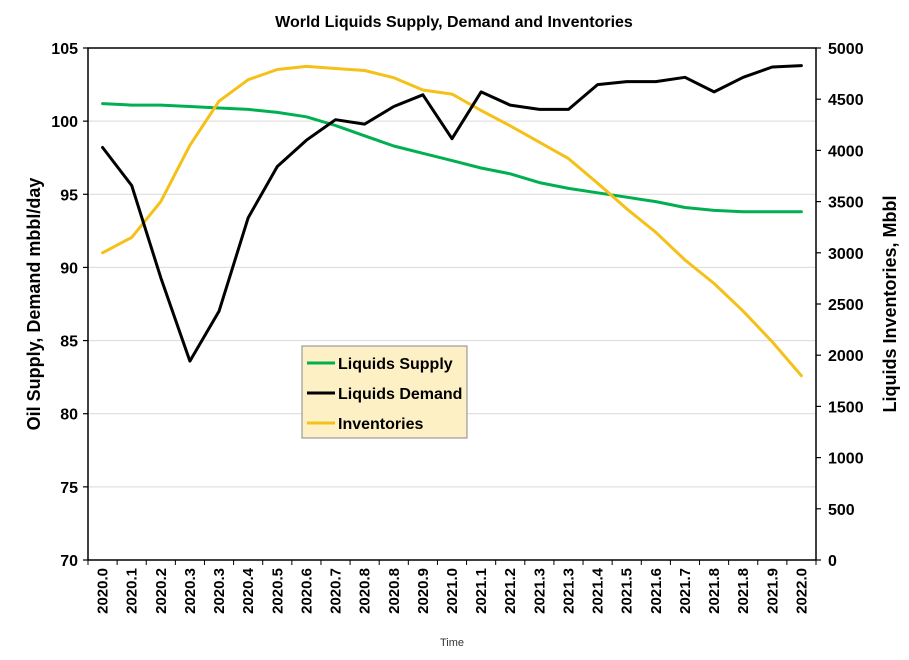  Describe the element at coordinates (69, 195) in the screenshot. I see `left-tick-label: 95` at that location.